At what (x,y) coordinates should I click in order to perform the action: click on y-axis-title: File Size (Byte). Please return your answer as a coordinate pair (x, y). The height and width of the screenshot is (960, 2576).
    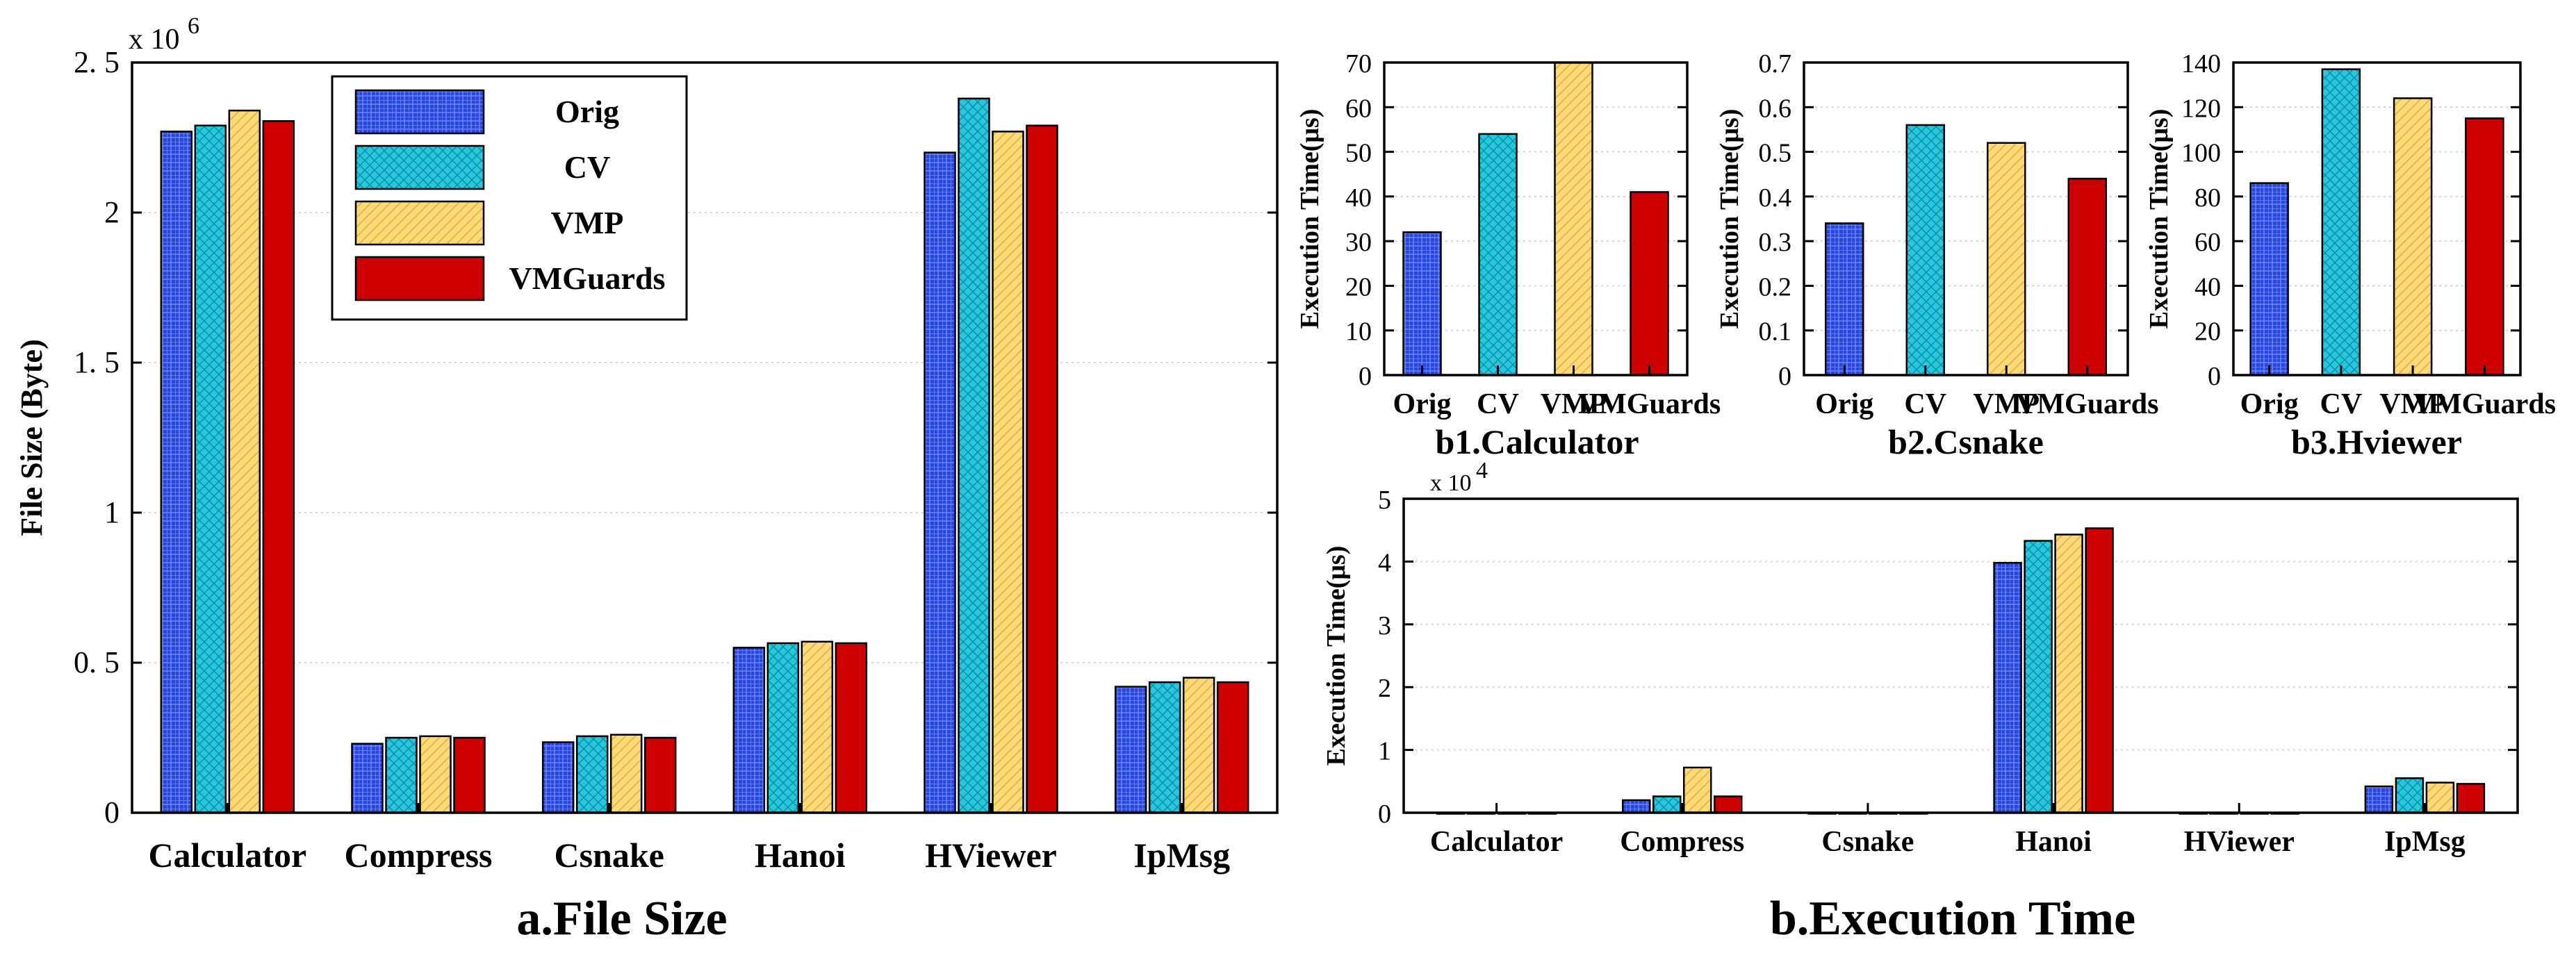
    Looking at the image, I should click on (32, 437).